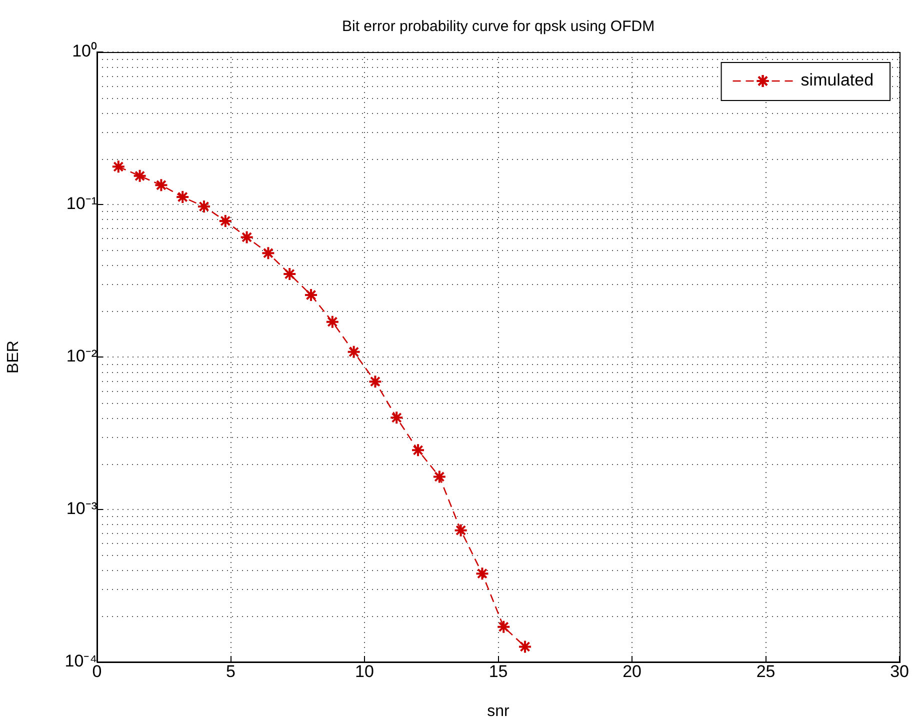  Describe the element at coordinates (231, 671) in the screenshot. I see `x-tick-label: 5` at that location.